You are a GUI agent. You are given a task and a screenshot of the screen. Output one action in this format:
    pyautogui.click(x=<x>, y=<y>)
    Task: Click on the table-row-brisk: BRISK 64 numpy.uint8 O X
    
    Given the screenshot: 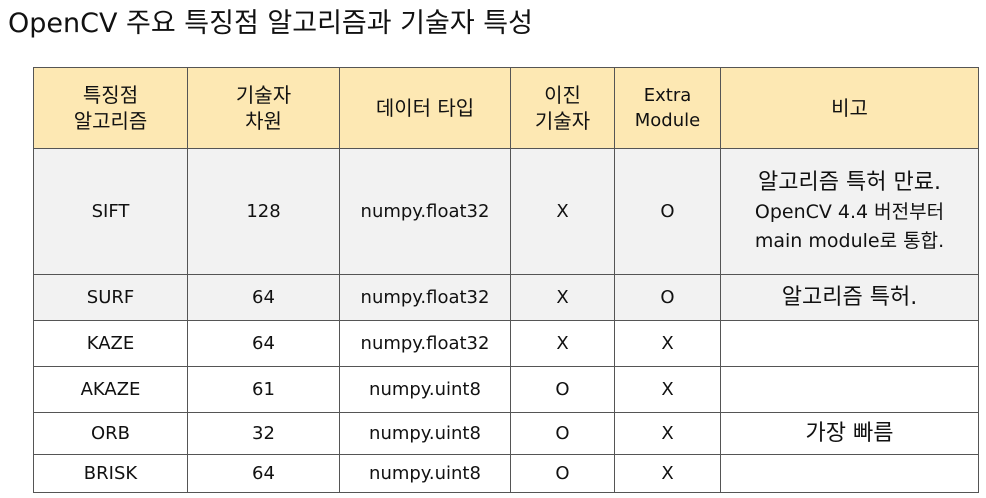 What is the action you would take?
    pyautogui.click(x=506, y=473)
    